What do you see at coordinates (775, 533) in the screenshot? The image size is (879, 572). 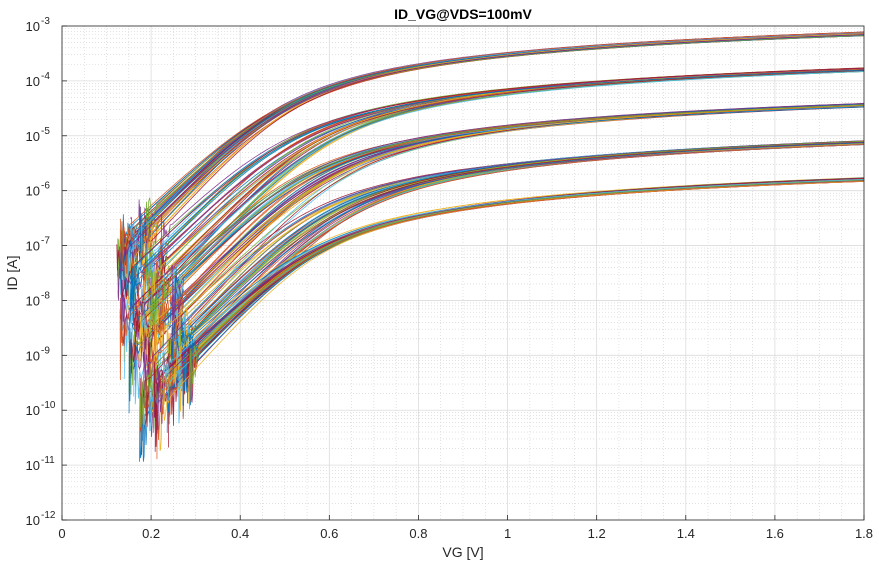 I see `x-tick-label: 1.6` at bounding box center [775, 533].